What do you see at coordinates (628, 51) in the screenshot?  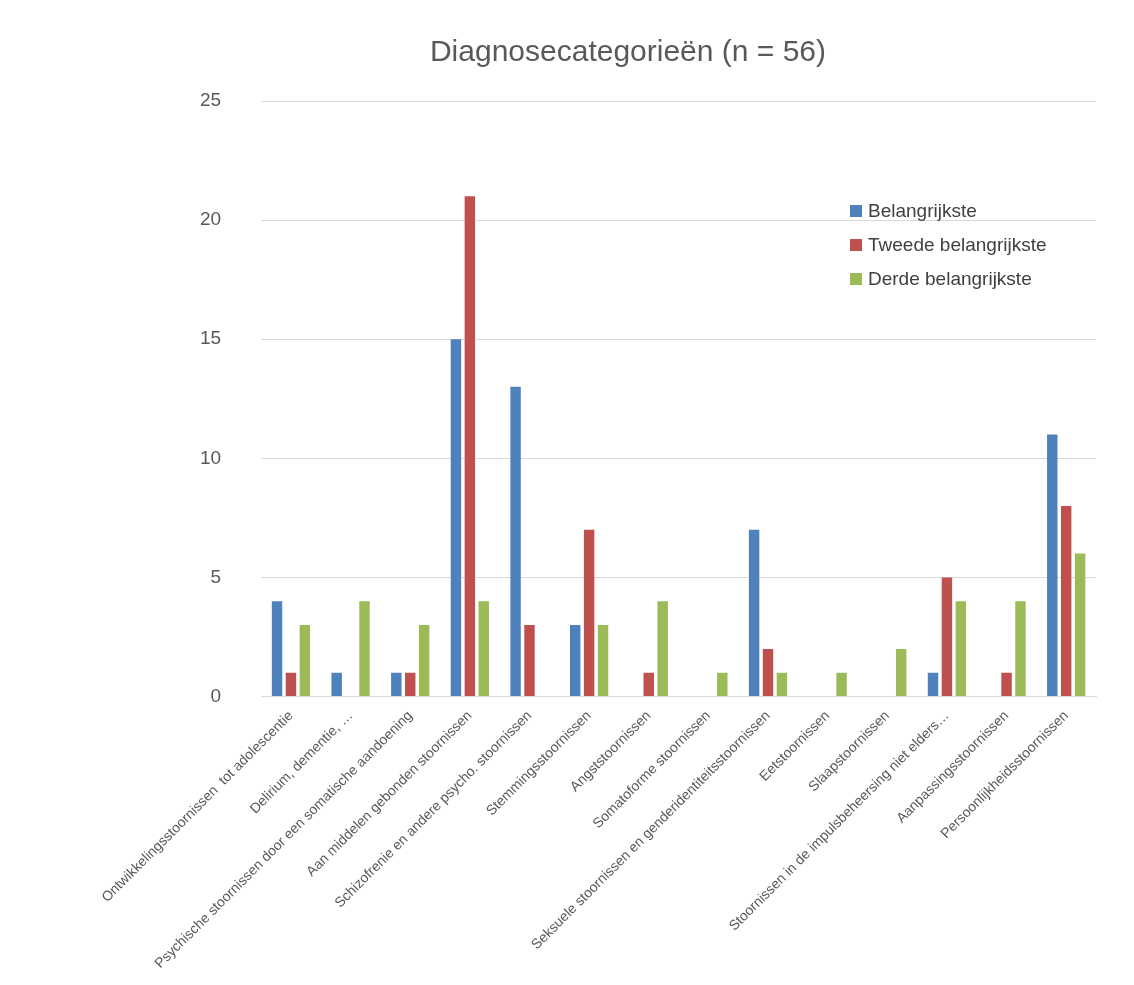 I see `chart-title: Diagnosecategorieën (n = 56)` at bounding box center [628, 51].